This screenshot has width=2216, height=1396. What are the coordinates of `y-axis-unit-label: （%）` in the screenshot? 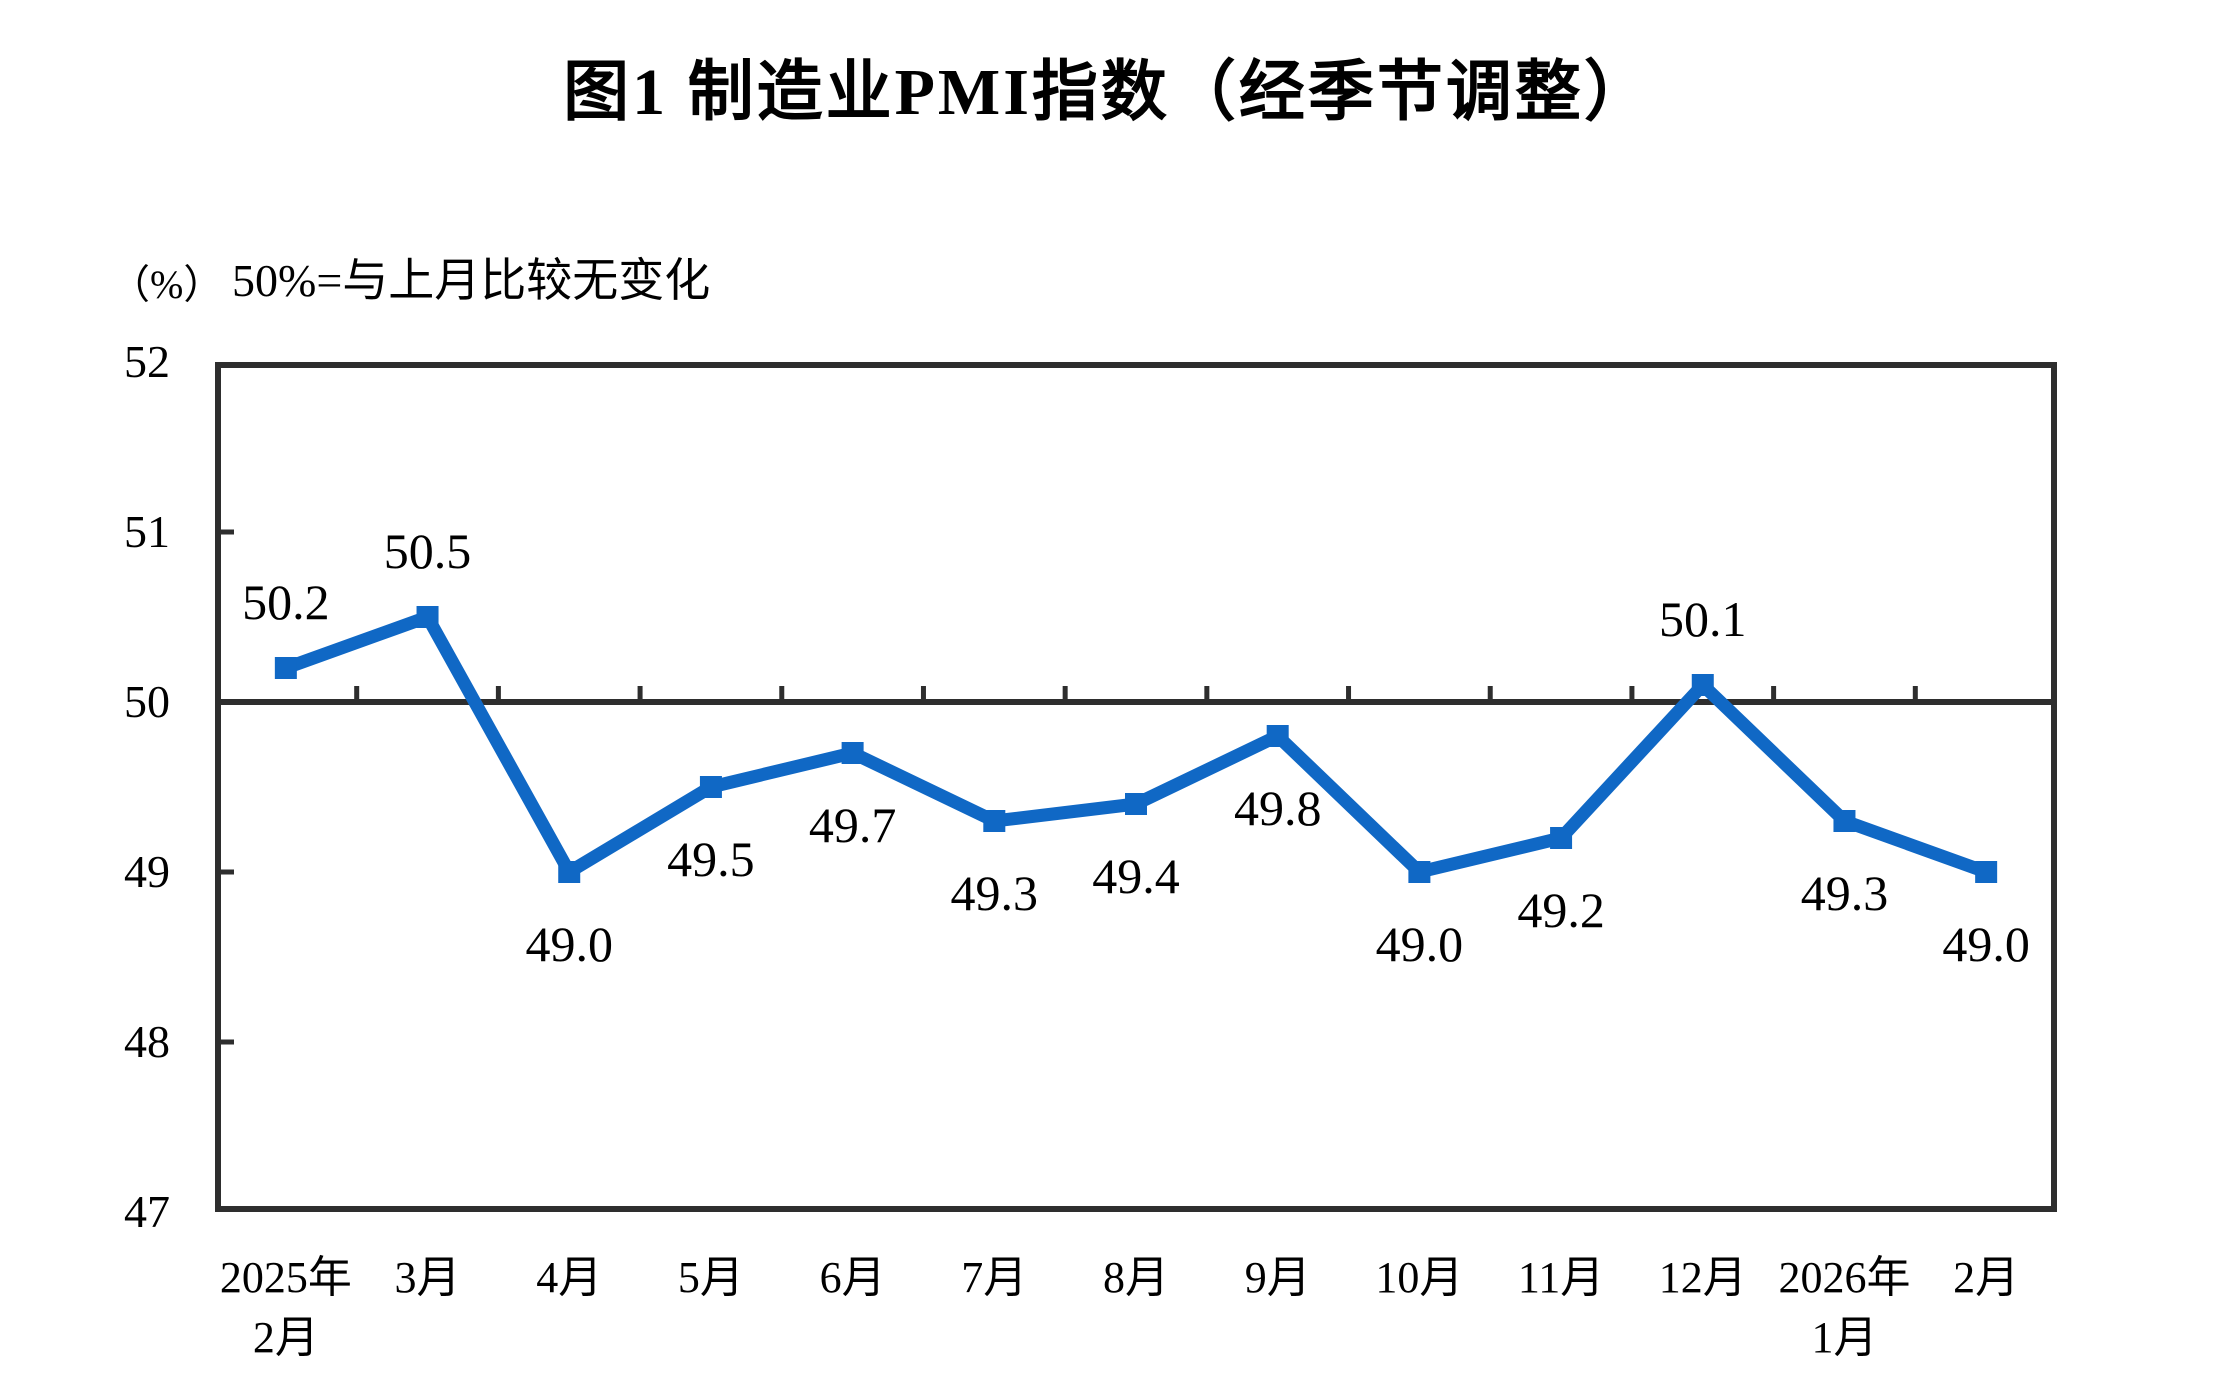 It's located at (167, 284).